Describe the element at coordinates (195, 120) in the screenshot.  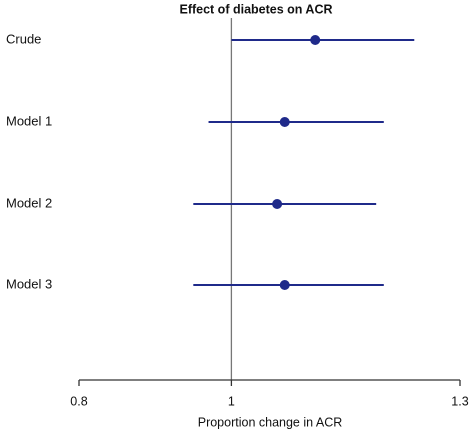
I see `forest-row: Model 1` at that location.